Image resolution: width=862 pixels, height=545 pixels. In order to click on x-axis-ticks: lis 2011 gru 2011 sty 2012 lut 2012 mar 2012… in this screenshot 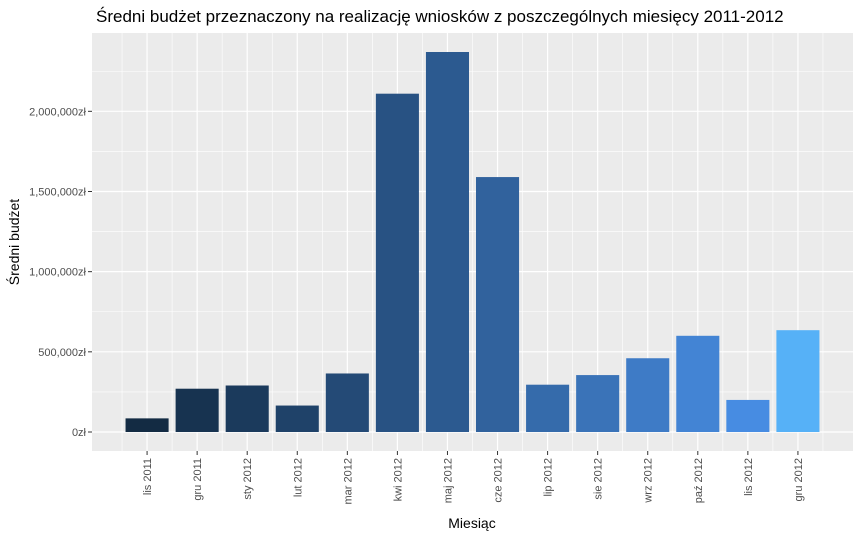, I will do `click(473, 477)`.